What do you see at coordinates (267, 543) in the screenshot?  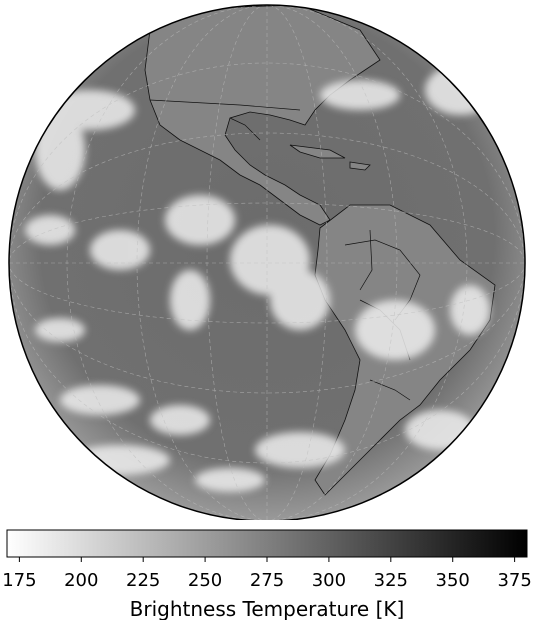 I see `colorbar-gradient` at bounding box center [267, 543].